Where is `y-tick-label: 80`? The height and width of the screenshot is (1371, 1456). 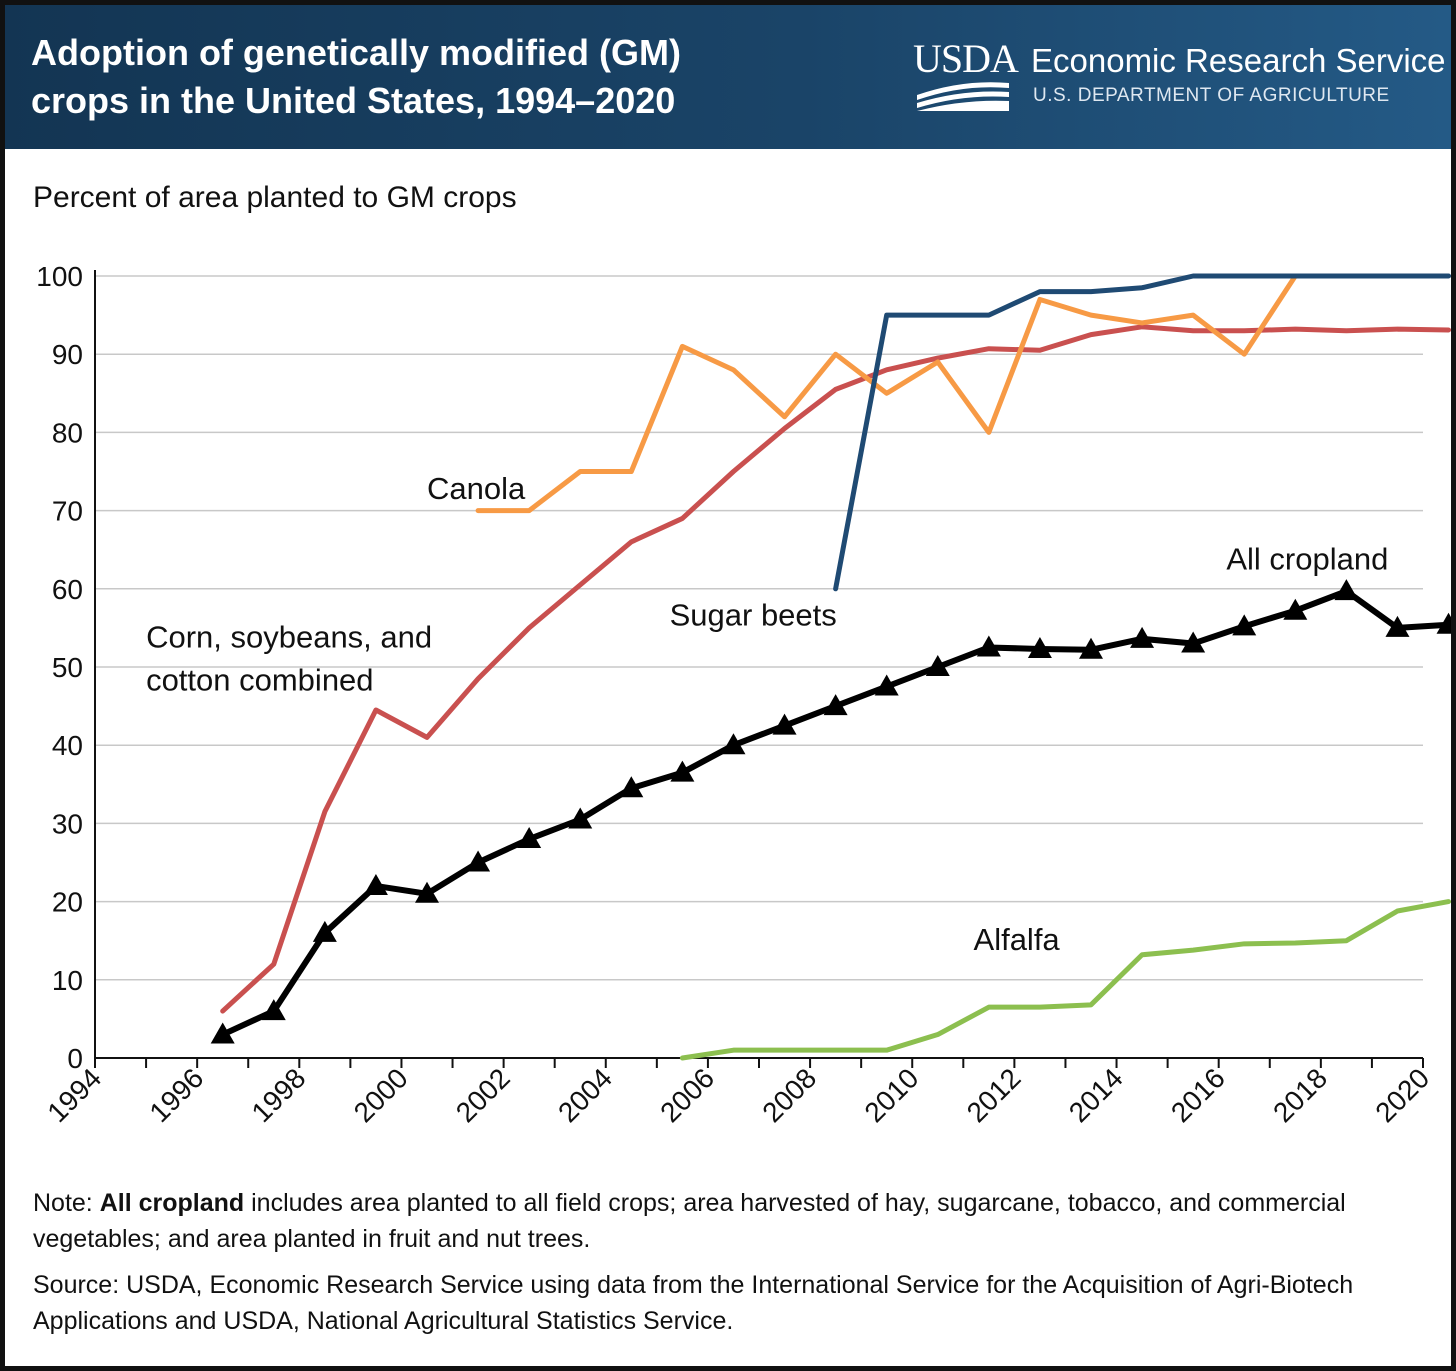
y-tick-label: 80 is located at coordinates (67, 432).